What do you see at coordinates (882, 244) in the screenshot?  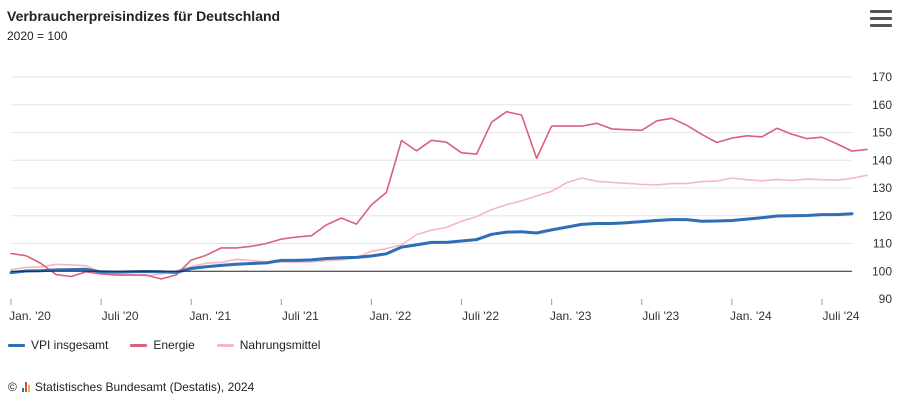 I see `y-tick-label: 110` at bounding box center [882, 244].